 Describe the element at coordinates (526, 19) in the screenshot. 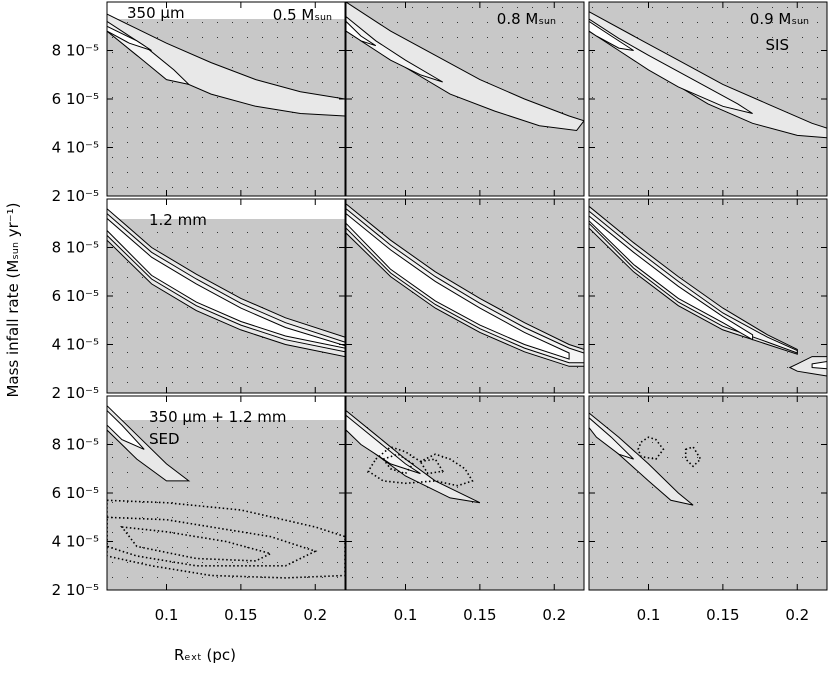

I see `panel-annotation: 0.8 Mₛᵤₙ` at that location.